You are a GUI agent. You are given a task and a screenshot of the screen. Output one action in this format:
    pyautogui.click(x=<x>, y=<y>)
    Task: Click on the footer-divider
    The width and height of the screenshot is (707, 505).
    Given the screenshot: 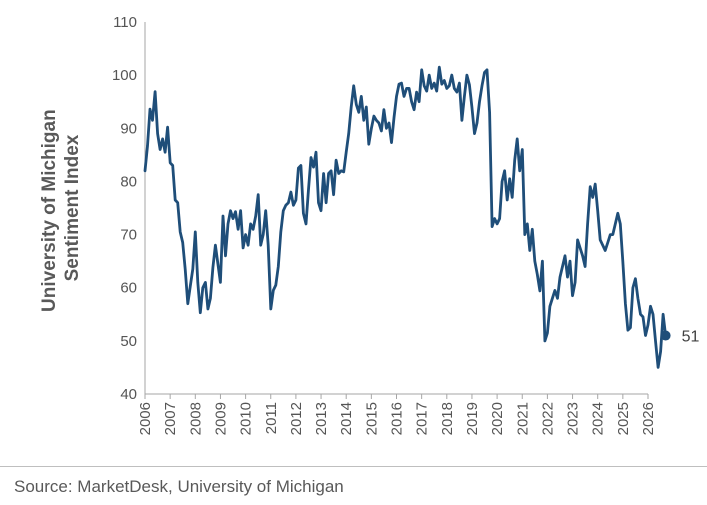 What is the action you would take?
    pyautogui.click(x=353, y=466)
    